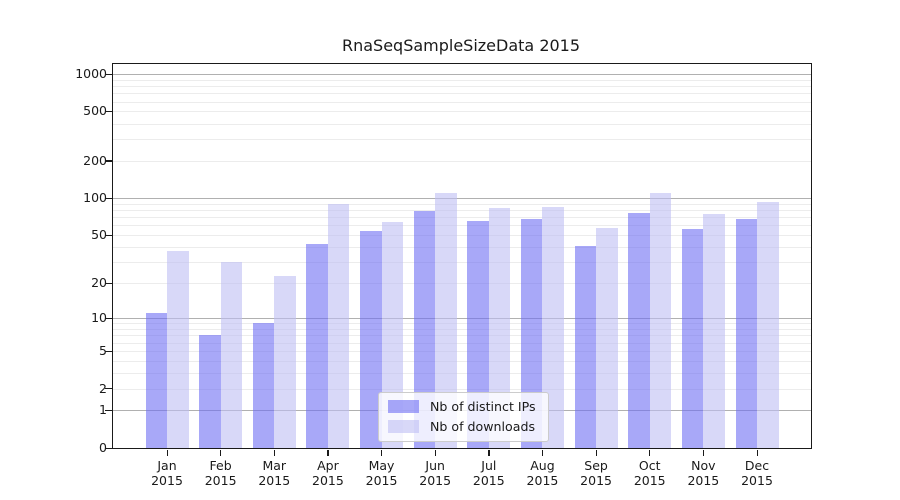 The image size is (900, 500). Describe the element at coordinates (483, 426) in the screenshot. I see `legend-label: Nb of downloads` at that location.